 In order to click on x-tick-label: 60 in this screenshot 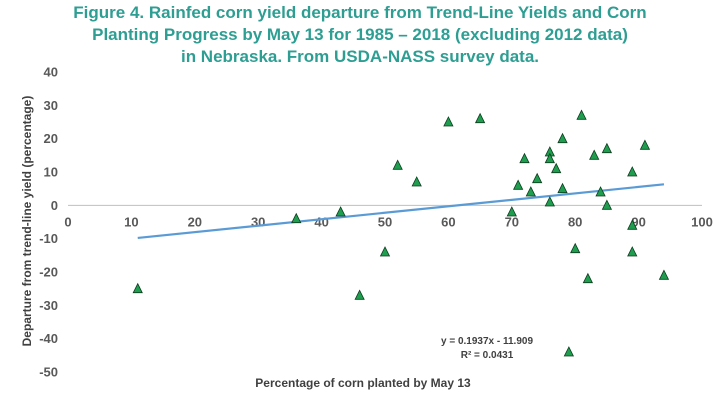, I will do `click(448, 221)`.